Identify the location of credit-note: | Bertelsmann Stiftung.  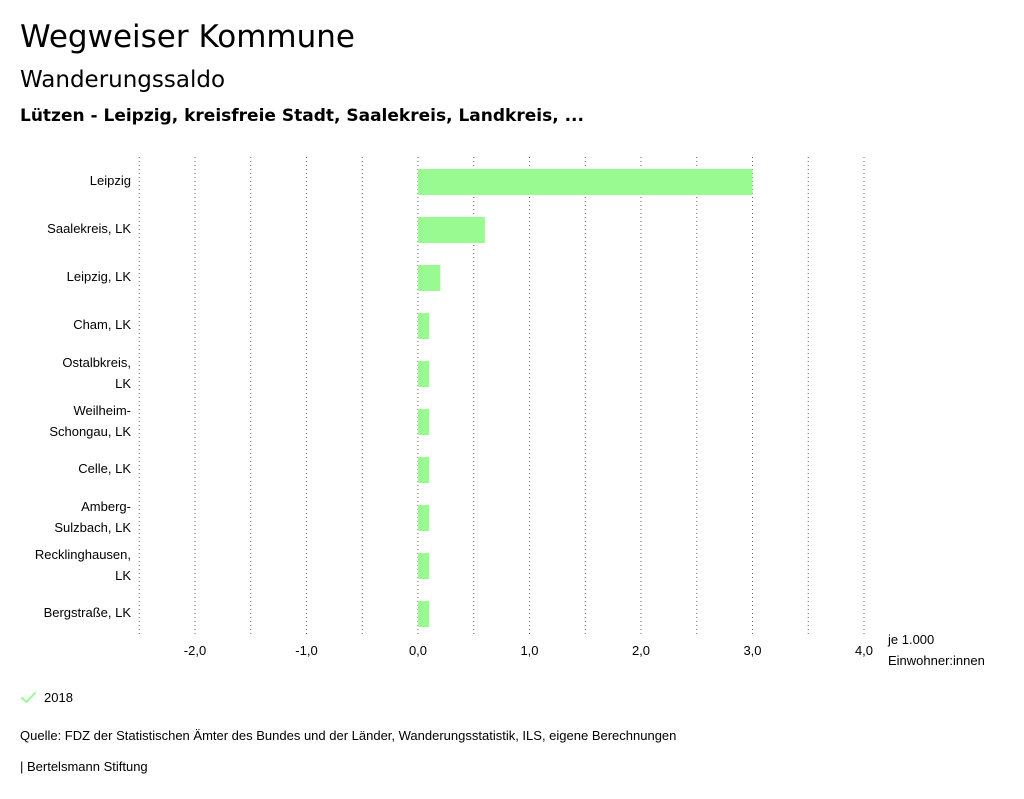
(84, 766).